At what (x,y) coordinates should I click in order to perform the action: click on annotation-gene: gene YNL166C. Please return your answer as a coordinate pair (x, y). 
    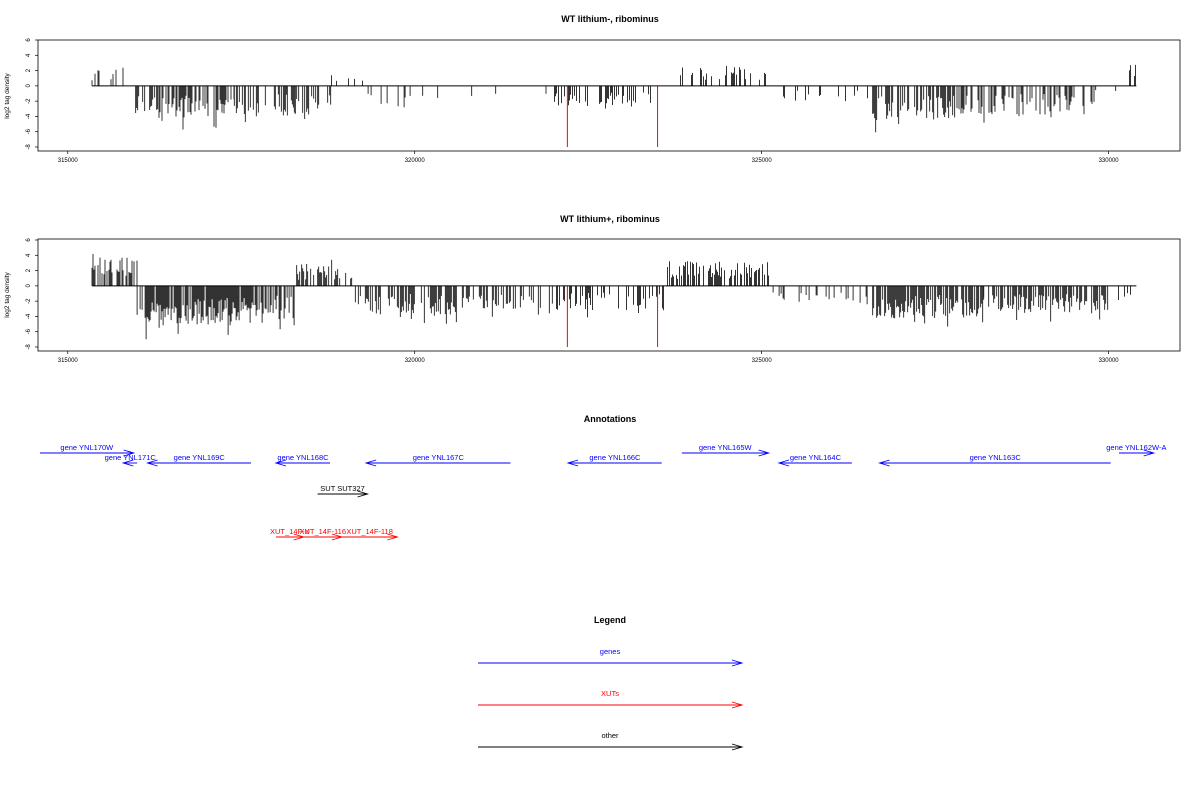
    Looking at the image, I should click on (614, 460).